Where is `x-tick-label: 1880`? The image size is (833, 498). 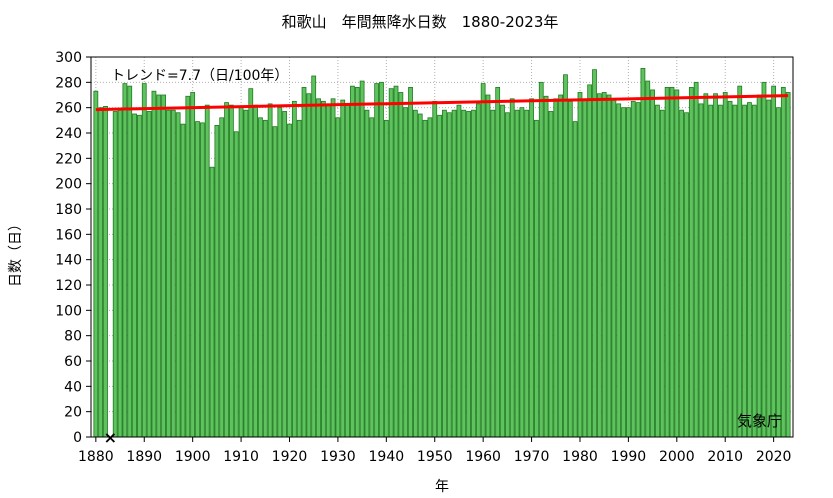
x-tick-label: 1880 is located at coordinates (96, 457).